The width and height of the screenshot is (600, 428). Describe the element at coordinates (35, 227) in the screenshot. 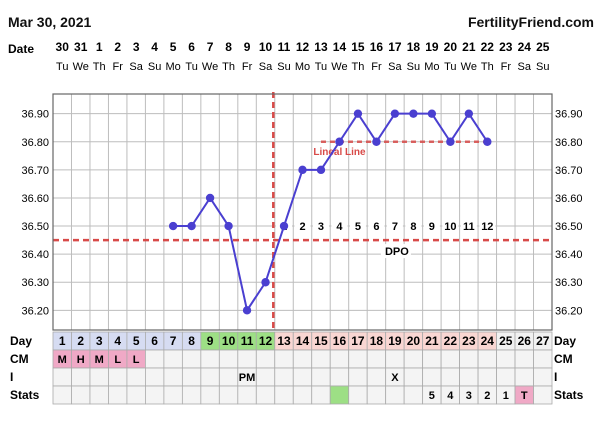

I see `y-tick-label-left: 36.50` at that location.